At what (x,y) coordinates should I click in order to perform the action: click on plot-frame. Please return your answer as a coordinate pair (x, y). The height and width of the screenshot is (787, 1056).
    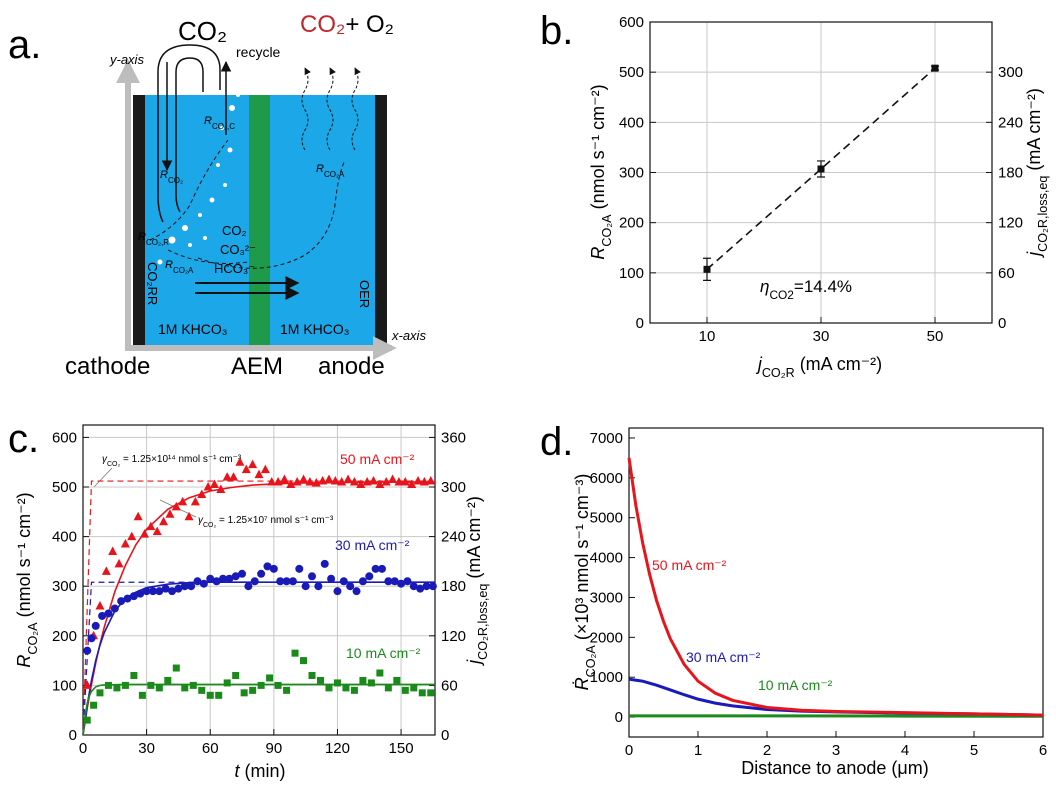
    Looking at the image, I should click on (821, 172).